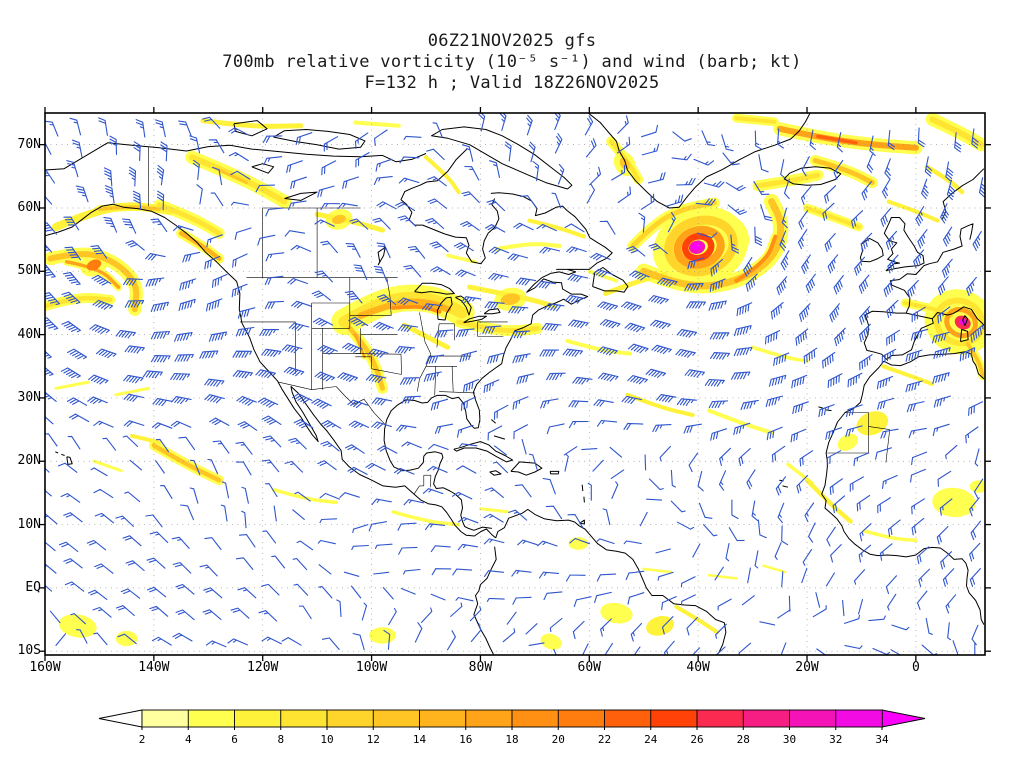 The height and width of the screenshot is (768, 1024). Describe the element at coordinates (29, 524) in the screenshot. I see `y-tick-label: 10N` at that location.